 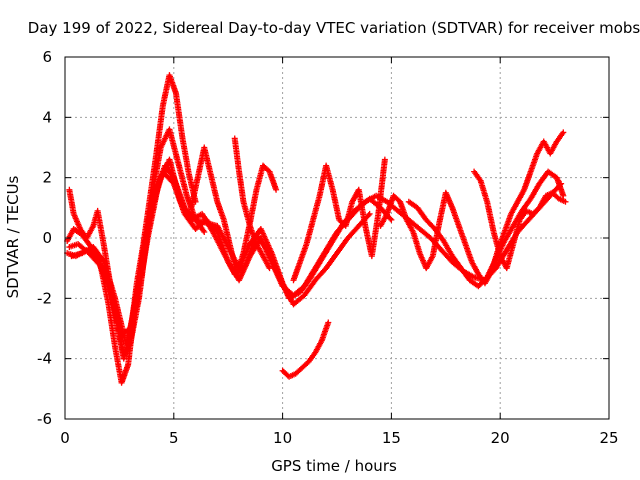 What do you see at coordinates (391, 438) in the screenshot?
I see `x-tick-label: 15` at bounding box center [391, 438].